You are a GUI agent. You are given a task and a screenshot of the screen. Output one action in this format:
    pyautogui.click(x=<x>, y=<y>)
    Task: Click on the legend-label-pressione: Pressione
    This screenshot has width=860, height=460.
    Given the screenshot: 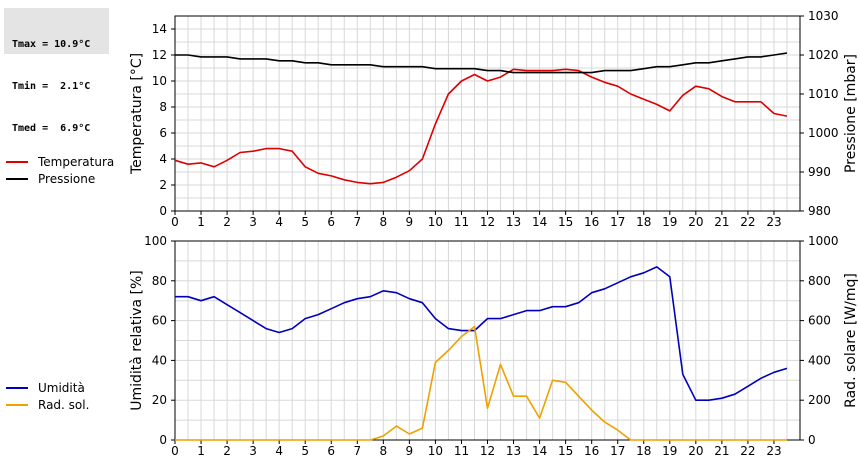 What is the action you would take?
    pyautogui.click(x=67, y=178)
    